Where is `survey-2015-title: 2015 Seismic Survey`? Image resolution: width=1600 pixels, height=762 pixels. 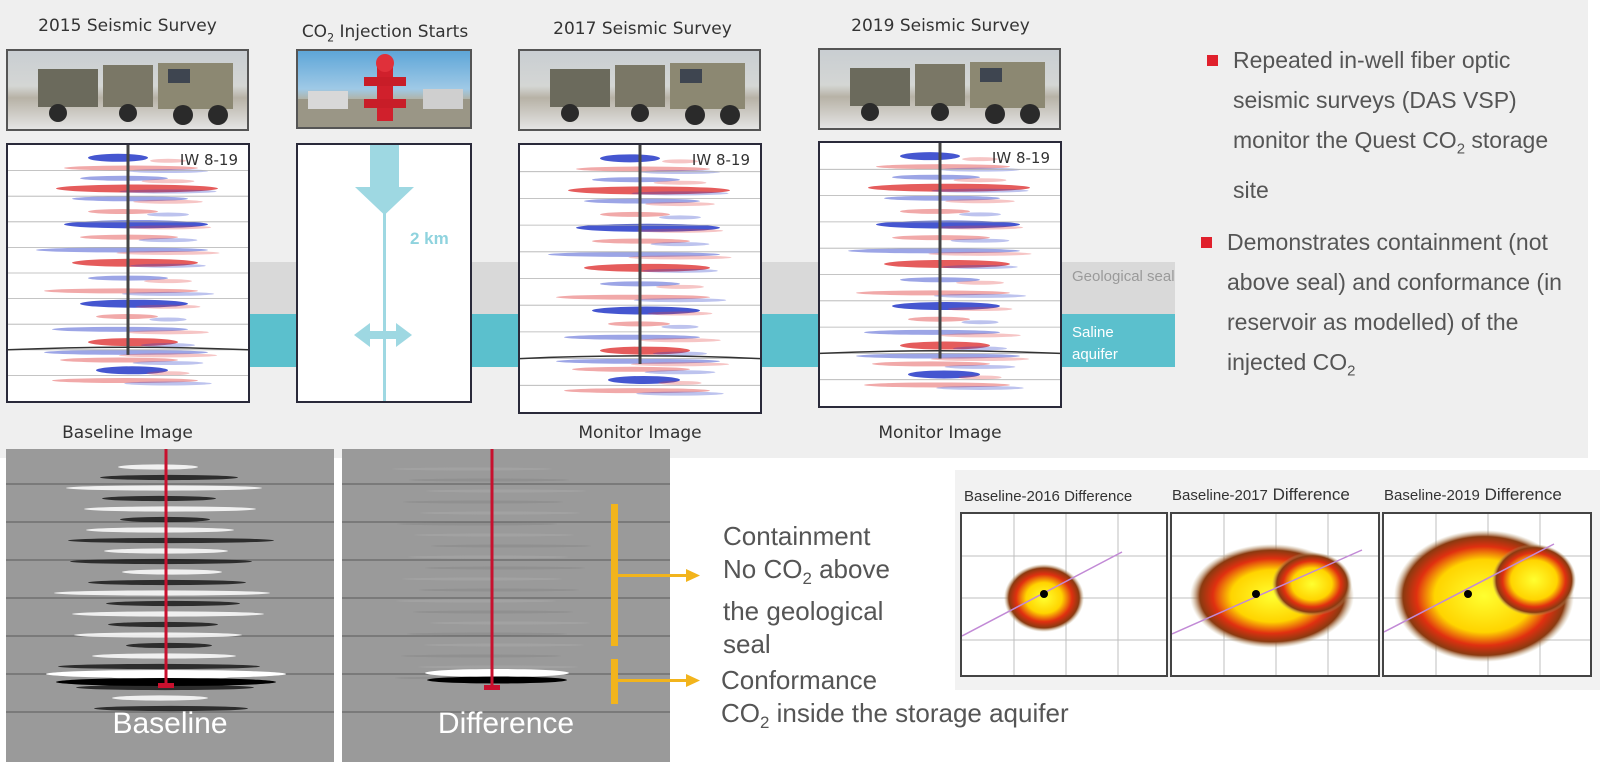
survey-2015-title: 2015 Seismic Survey is located at coordinates (127, 26).